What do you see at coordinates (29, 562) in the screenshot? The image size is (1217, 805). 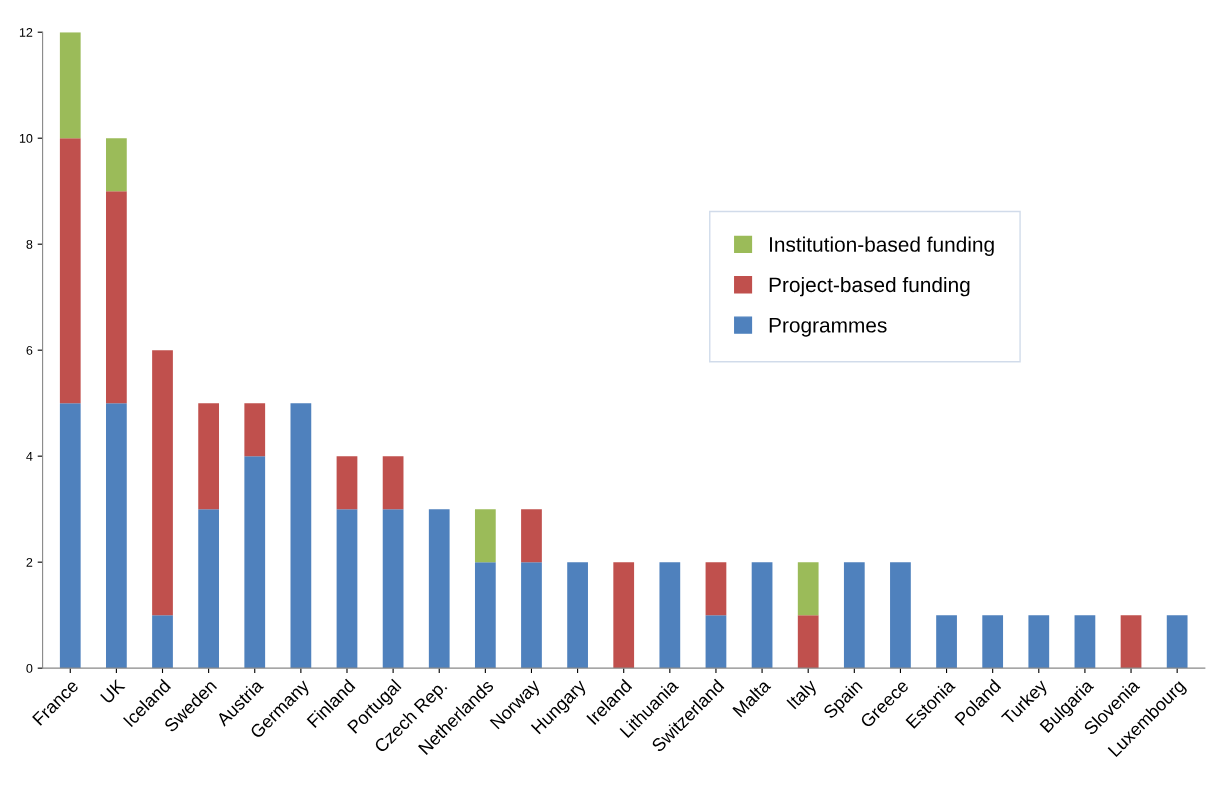 I see `y-tick-label: 2` at bounding box center [29, 562].